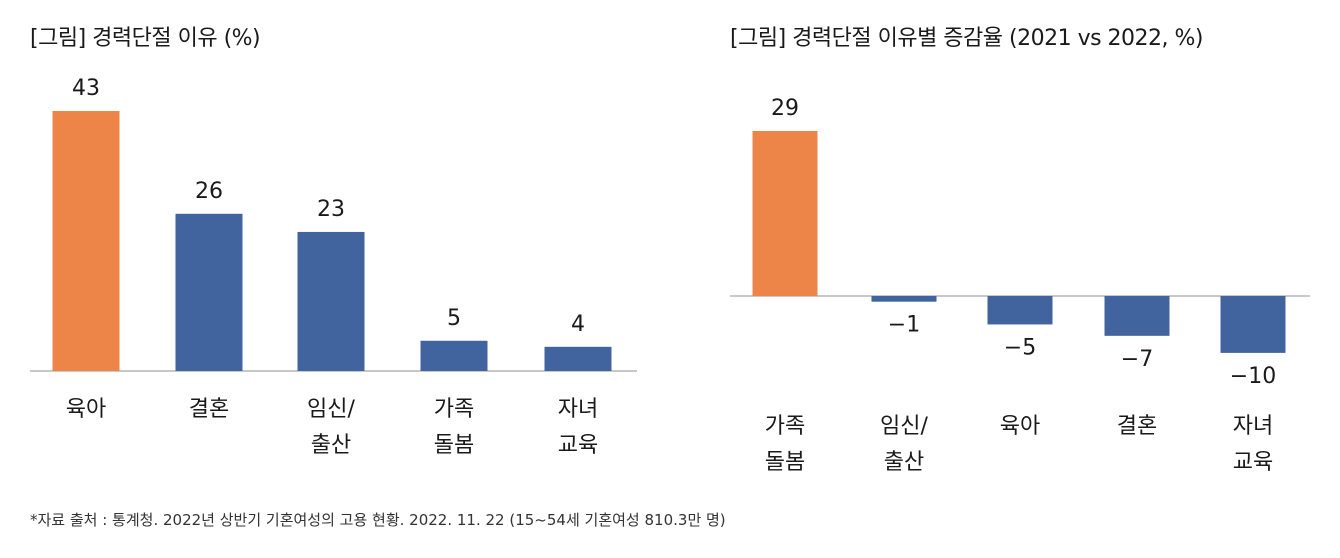  Describe the element at coordinates (967, 38) in the screenshot. I see `chart-2-title: [그림] 경력단절 이유별 증감율 (2021 vs 2022, %)` at that location.